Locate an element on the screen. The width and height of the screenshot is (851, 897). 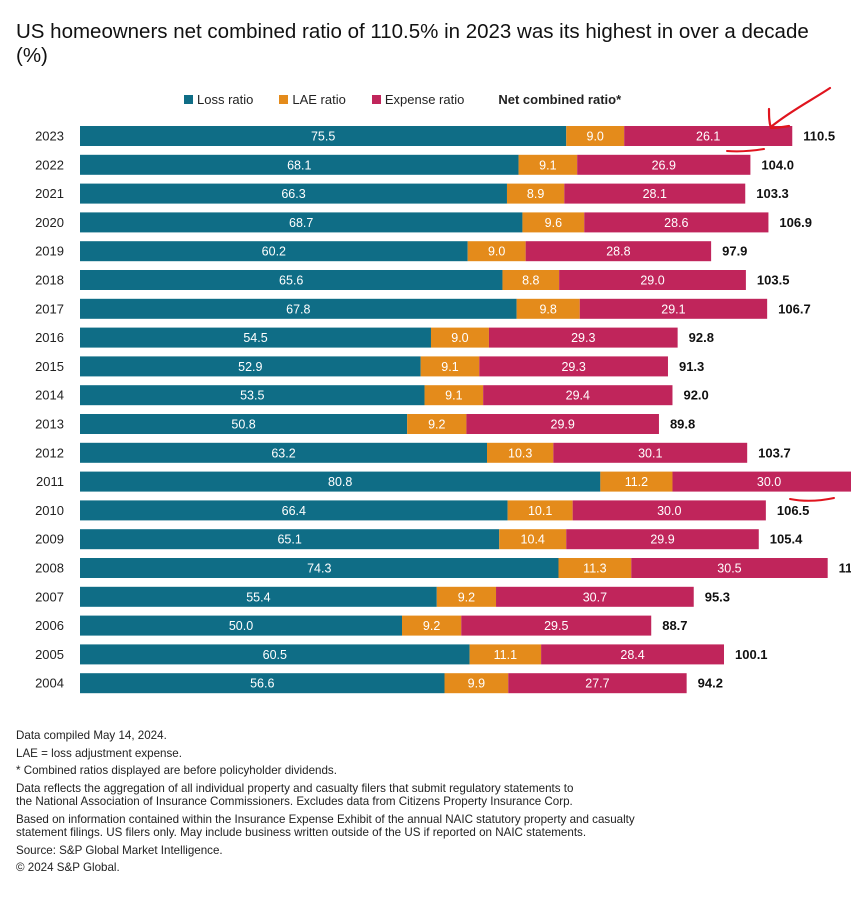
total-label-2022: 104.0 is located at coordinates (777, 164).